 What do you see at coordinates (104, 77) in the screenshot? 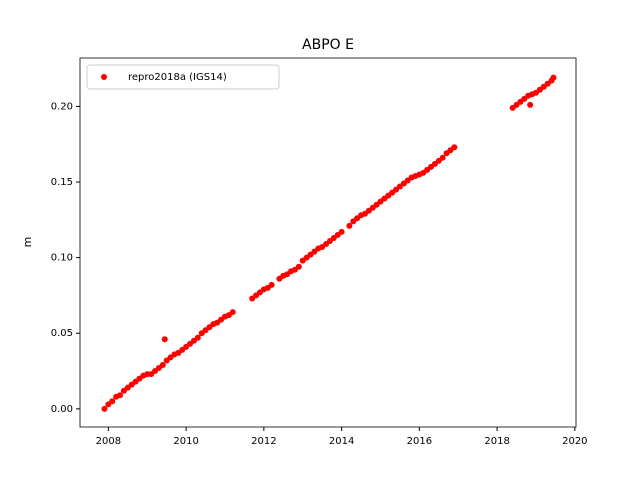
I see `legend-marker` at bounding box center [104, 77].